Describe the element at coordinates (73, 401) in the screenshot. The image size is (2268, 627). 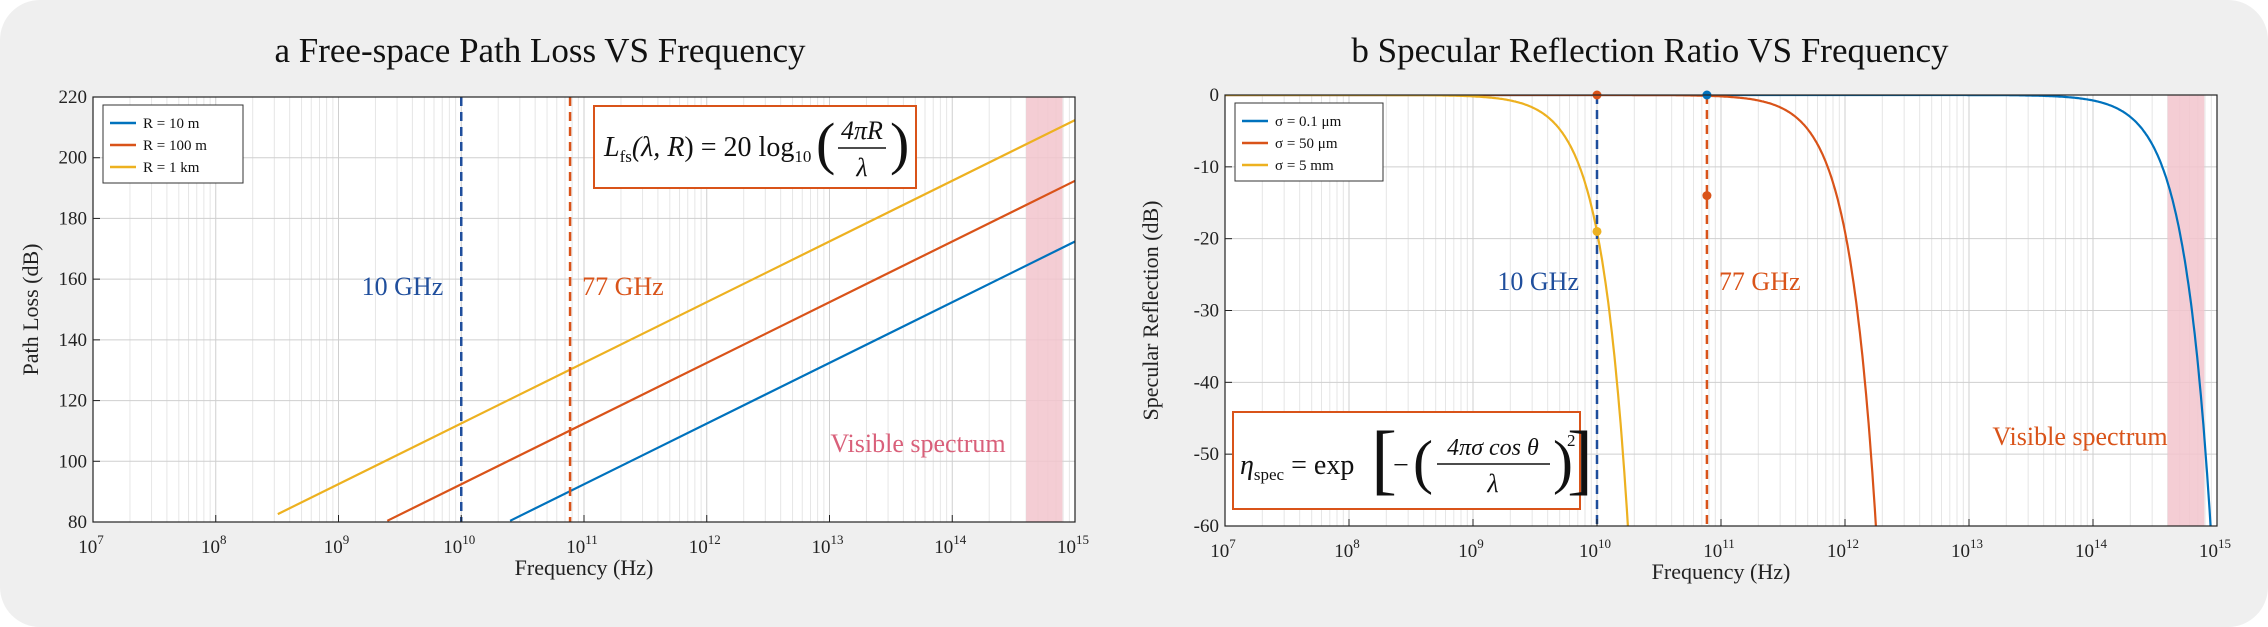
I see `y-tick-label: 120` at that location.